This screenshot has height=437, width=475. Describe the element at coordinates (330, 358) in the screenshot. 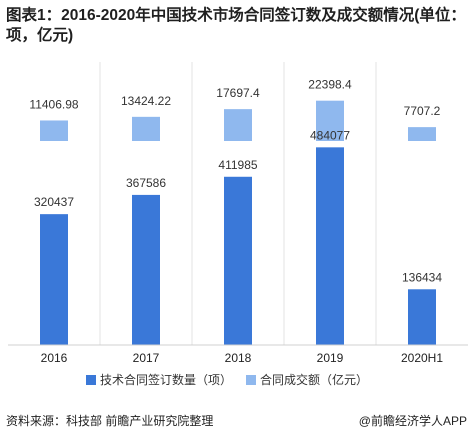

I see `x-tick-label: 2019` at that location.